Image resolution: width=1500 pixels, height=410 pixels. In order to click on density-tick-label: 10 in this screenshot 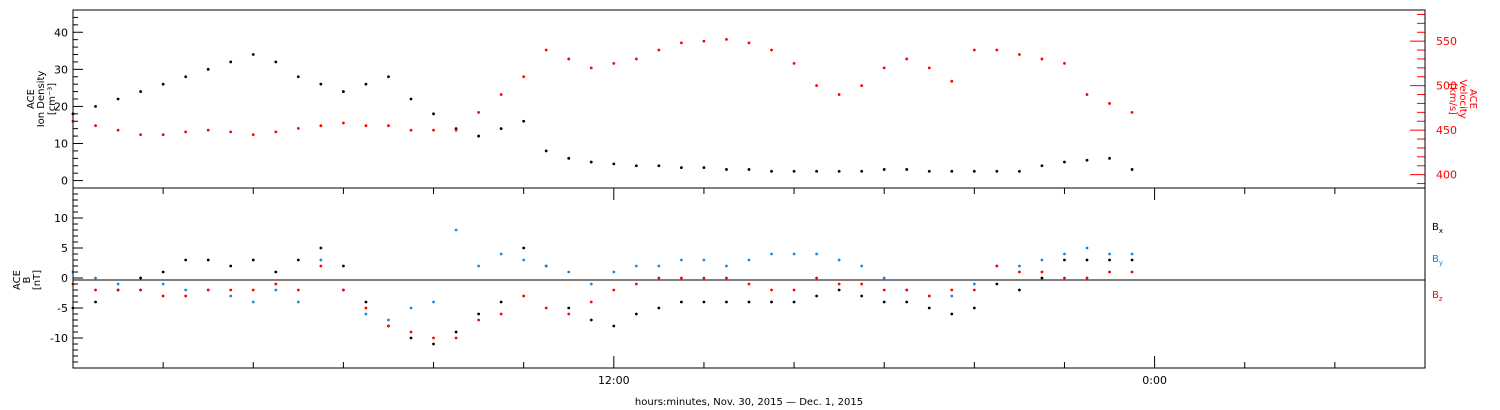, I will do `click(61, 144)`.